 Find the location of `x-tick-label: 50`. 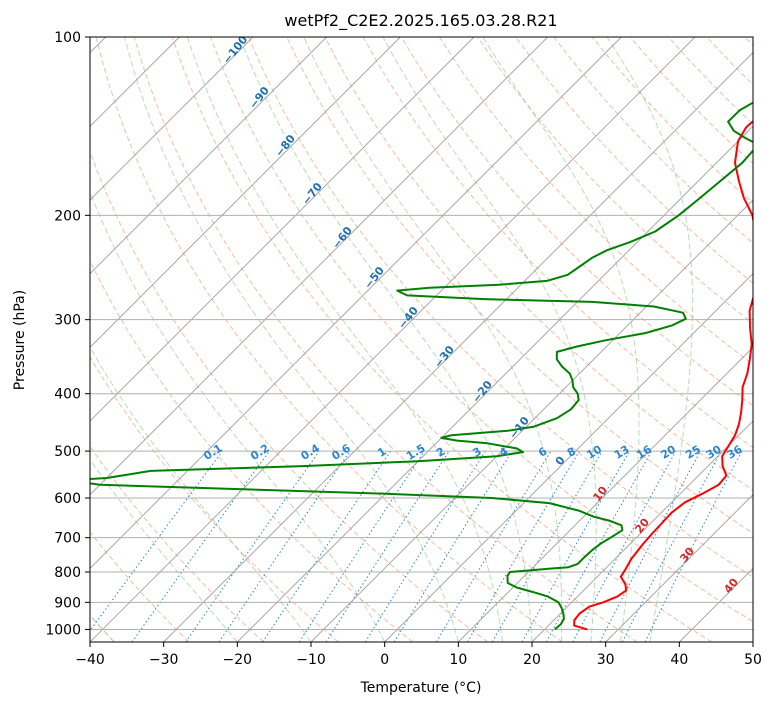

x-tick-label: 50 is located at coordinates (753, 660).